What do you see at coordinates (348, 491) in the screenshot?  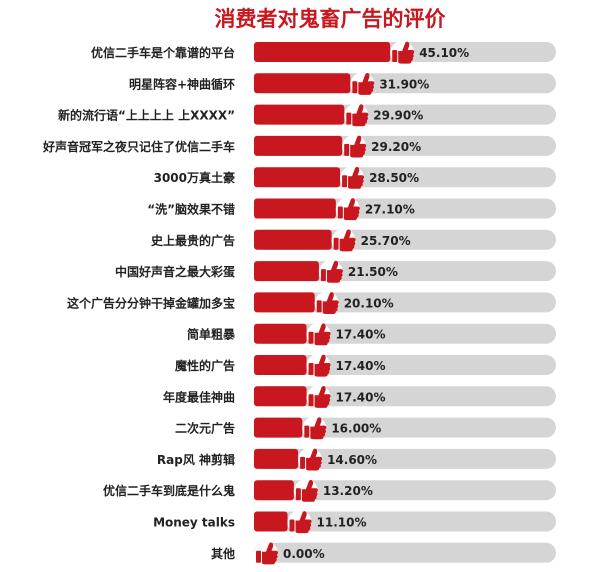 I see `value-label: 13.20%` at bounding box center [348, 491].